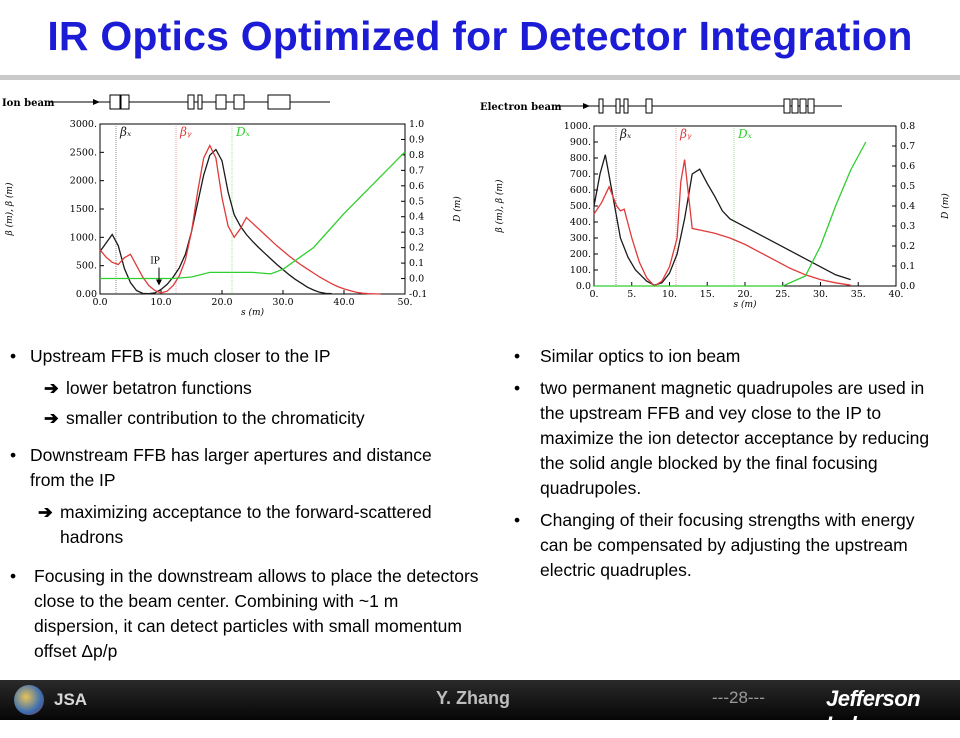  I want to click on y-tick-label: 400., so click(580, 222).